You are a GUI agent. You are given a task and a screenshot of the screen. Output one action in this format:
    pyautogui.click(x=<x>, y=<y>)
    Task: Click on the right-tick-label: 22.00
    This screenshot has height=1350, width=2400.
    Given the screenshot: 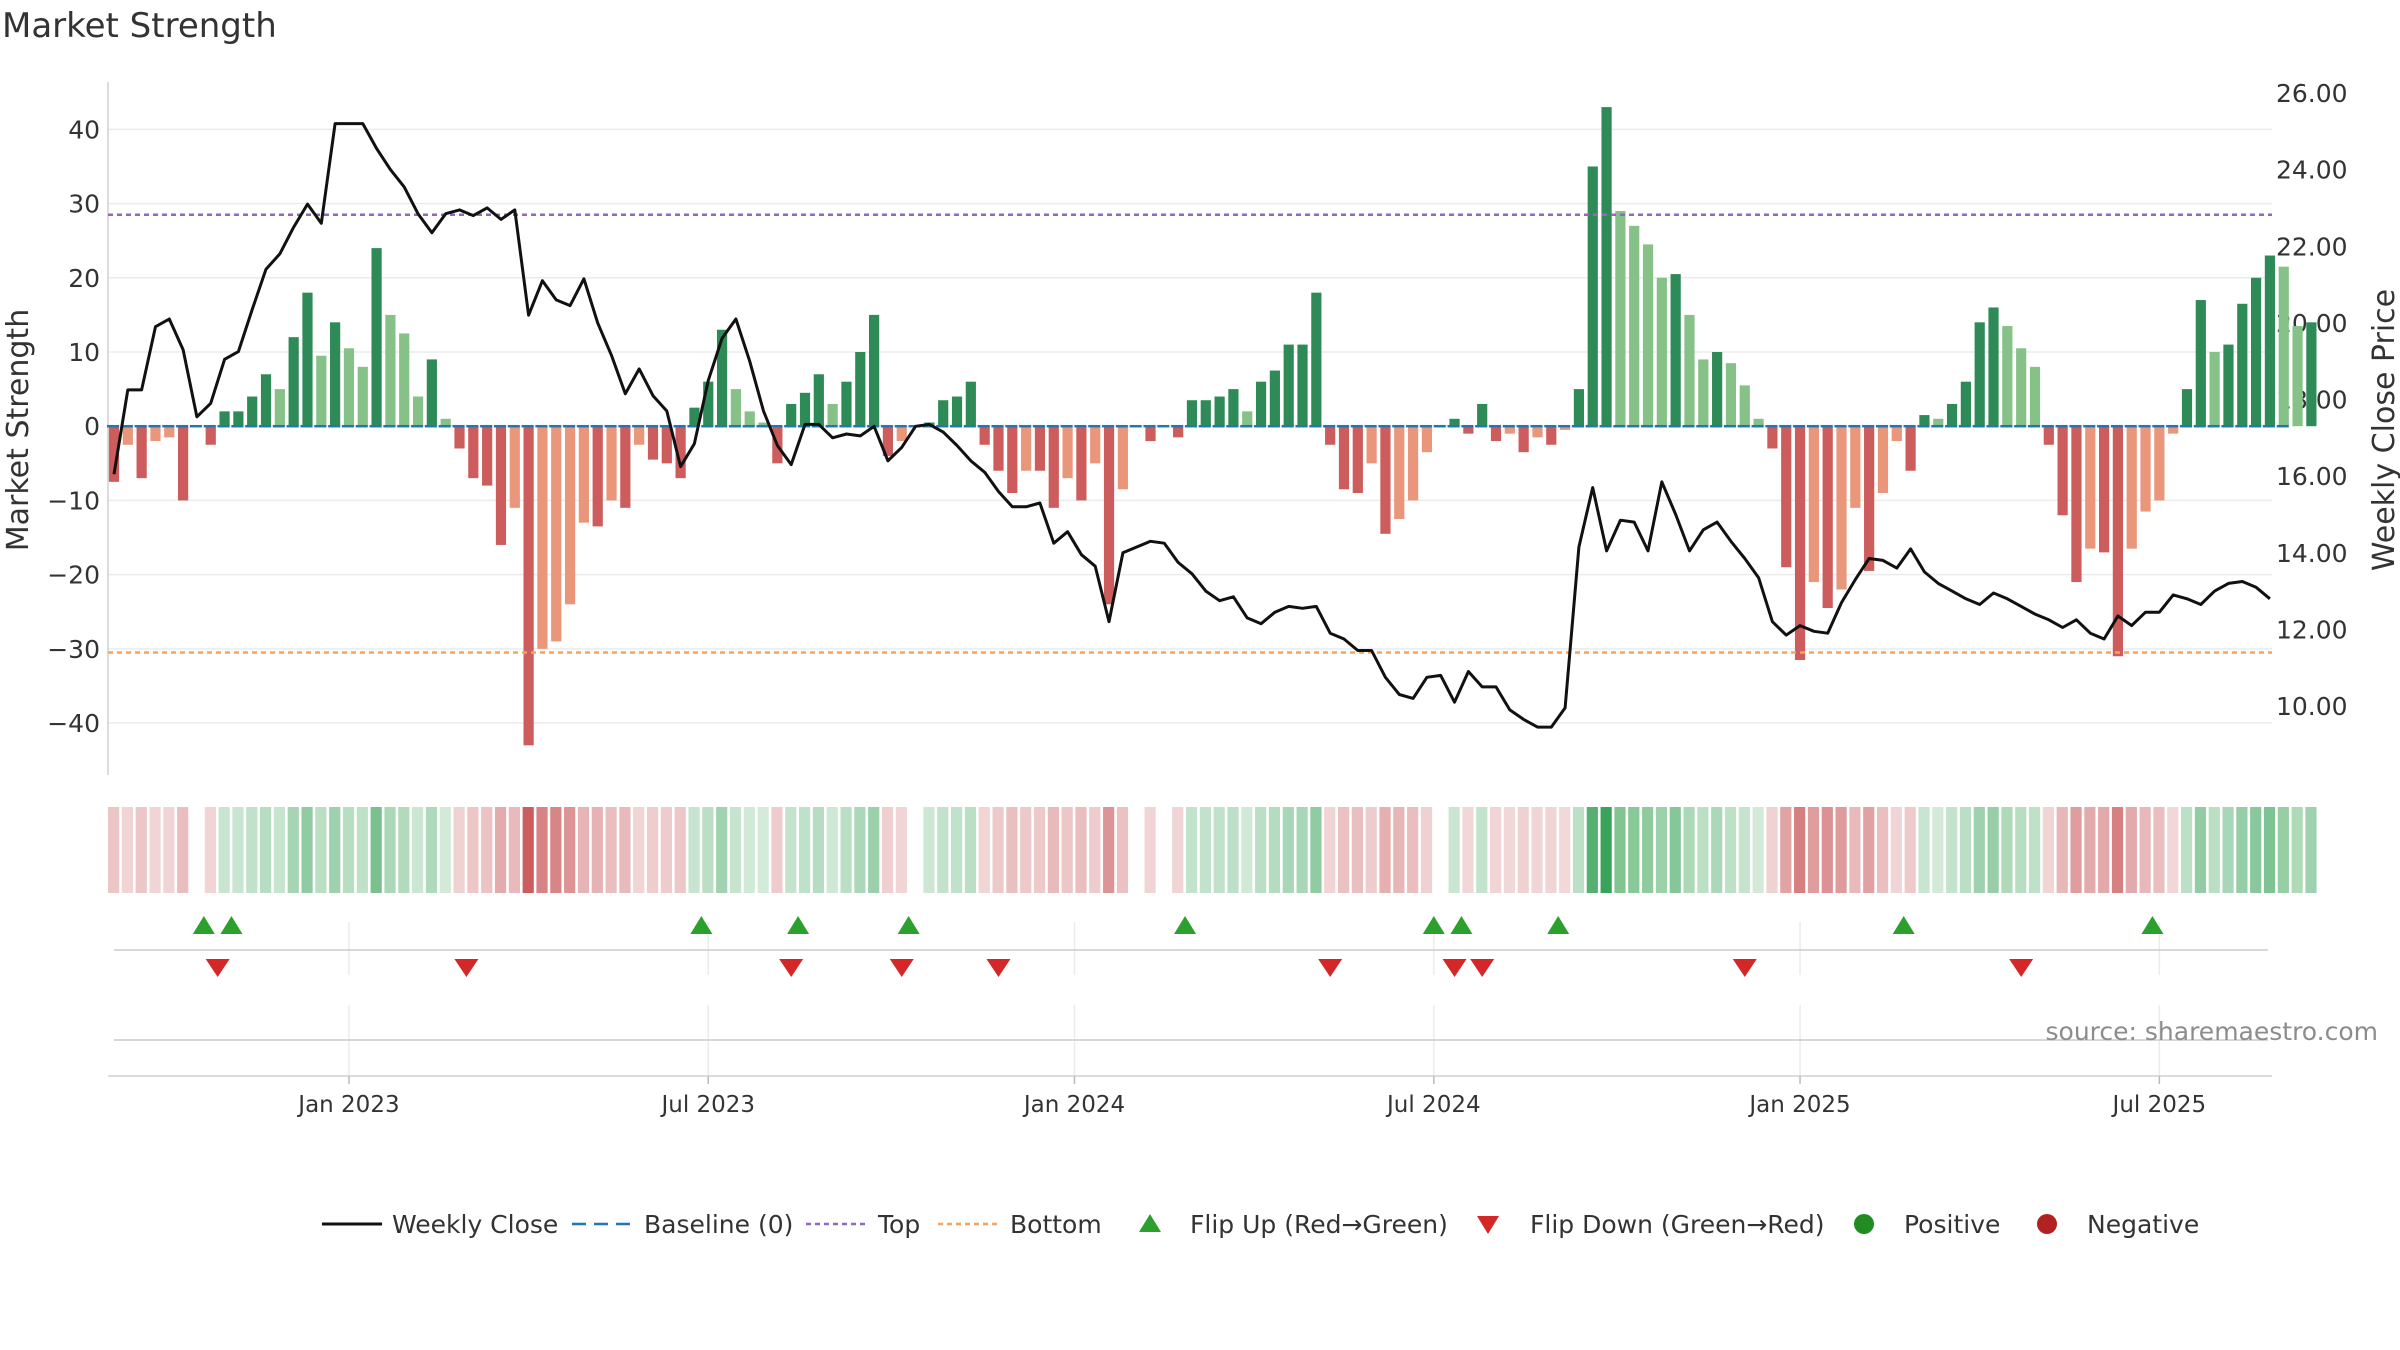 What is the action you would take?
    pyautogui.click(x=2312, y=246)
    